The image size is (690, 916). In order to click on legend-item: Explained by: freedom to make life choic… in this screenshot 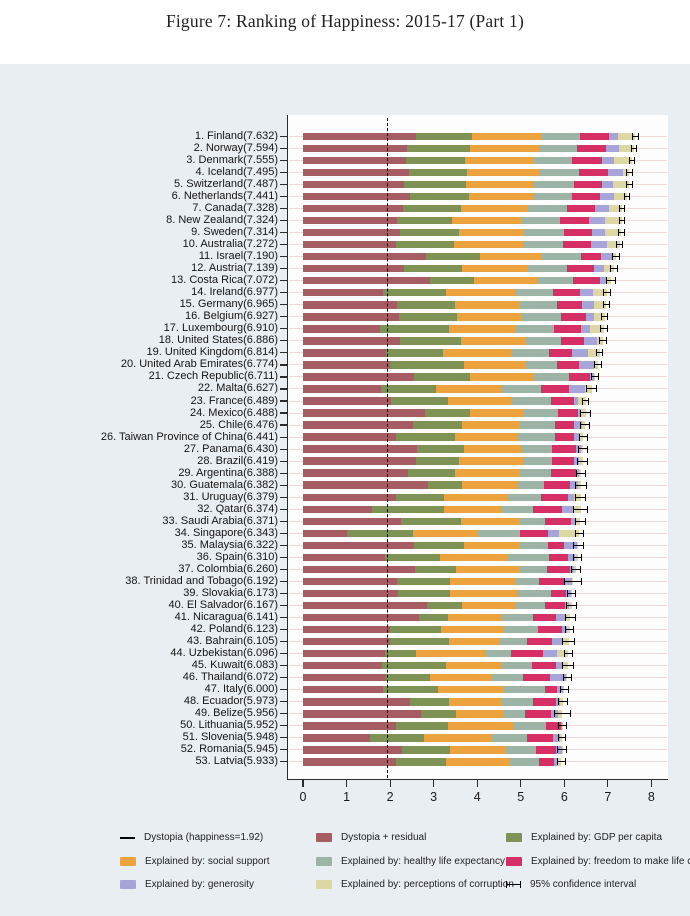, I will do `click(598, 861)`.